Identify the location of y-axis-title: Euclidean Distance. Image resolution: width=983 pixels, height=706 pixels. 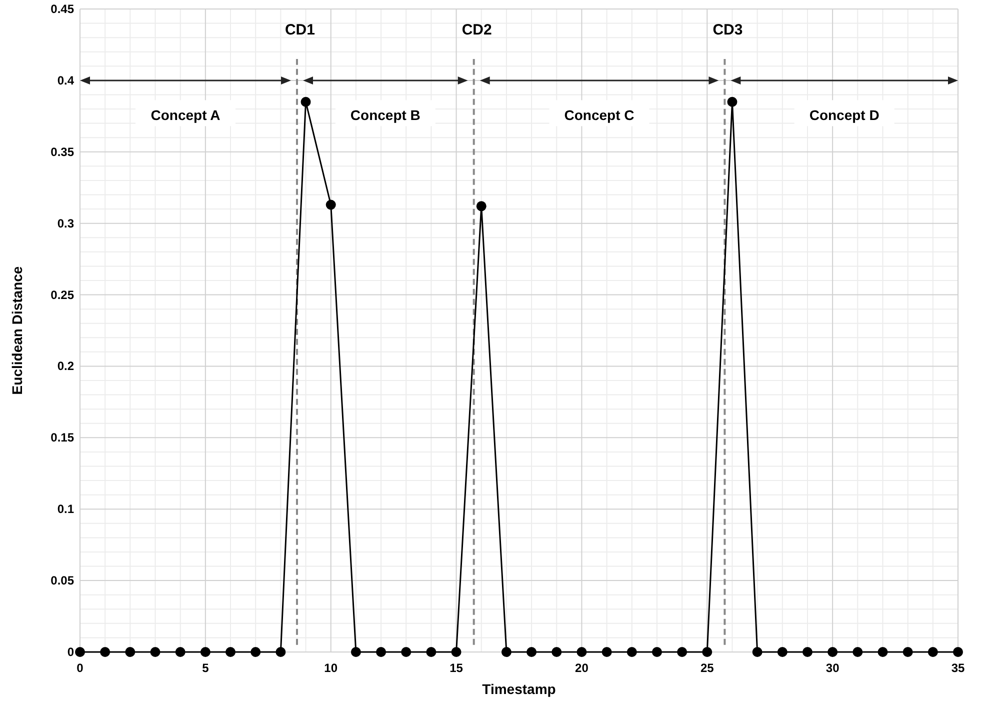
(17, 330).